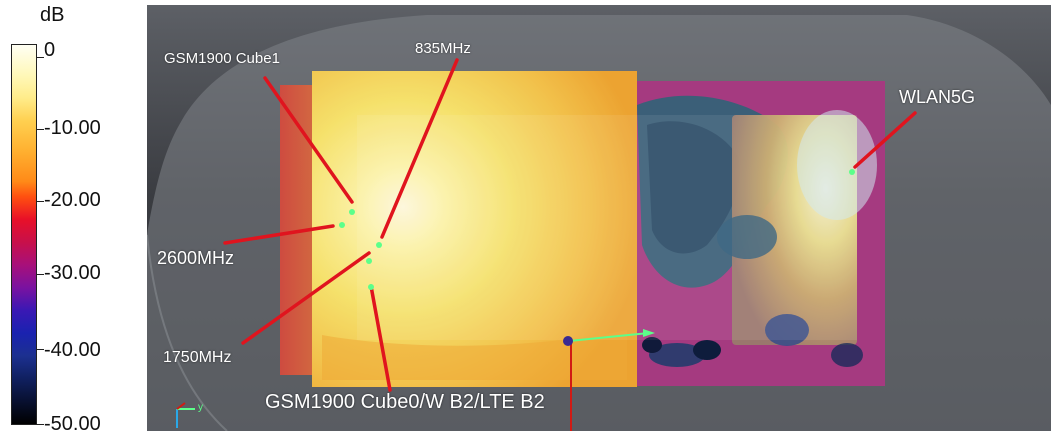 Image resolution: width=1055 pixels, height=436 pixels. What do you see at coordinates (222, 58) in the screenshot?
I see `callout-gsm1900-cube1: GSM1900 Cube1` at bounding box center [222, 58].